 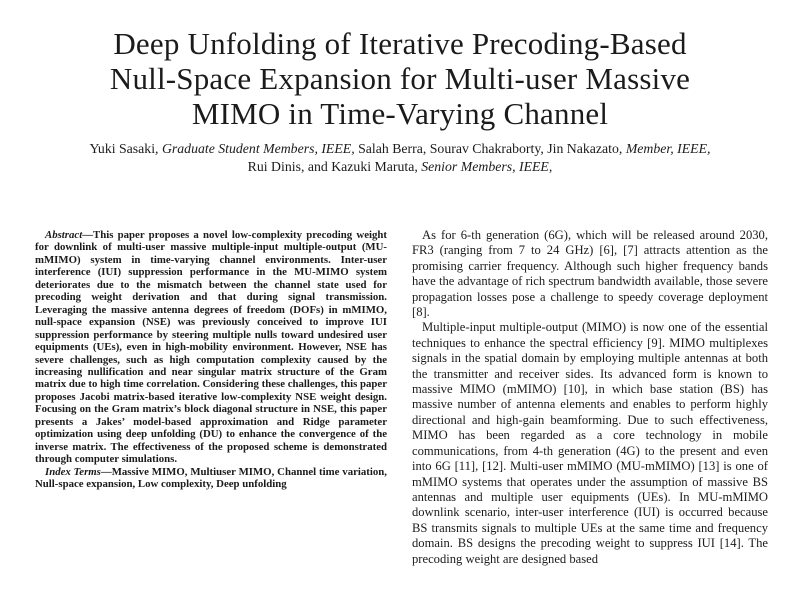 I want to click on paper-title-line-3: MIMO in Time-Varying Channel, so click(x=400, y=113).